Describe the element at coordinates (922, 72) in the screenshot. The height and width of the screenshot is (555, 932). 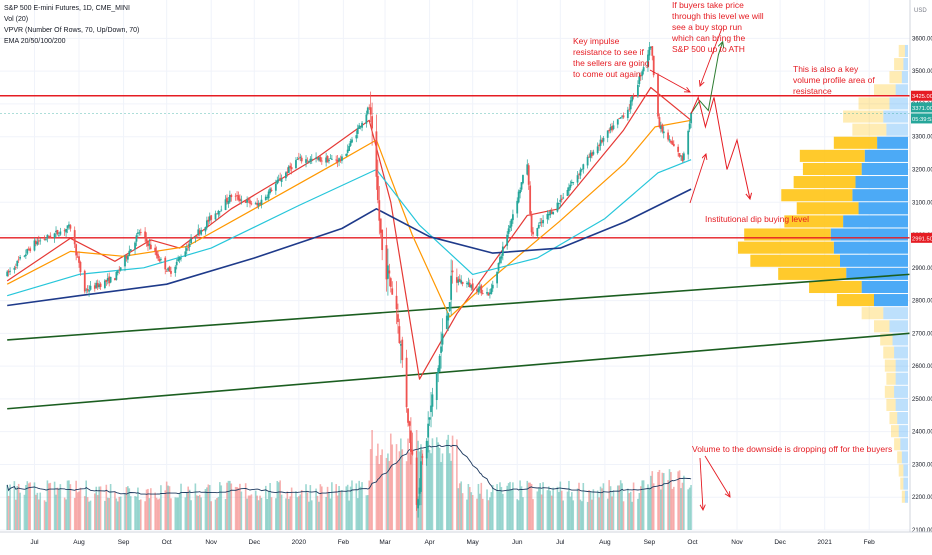
I see `price-tick-label: 3500.00` at that location.